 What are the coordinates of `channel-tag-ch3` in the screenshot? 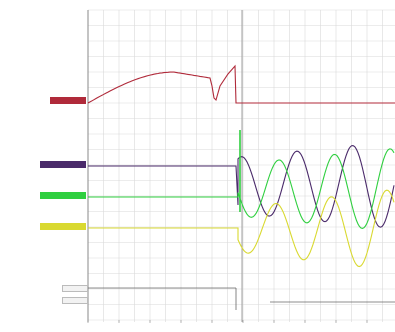 It's located at (63, 195).